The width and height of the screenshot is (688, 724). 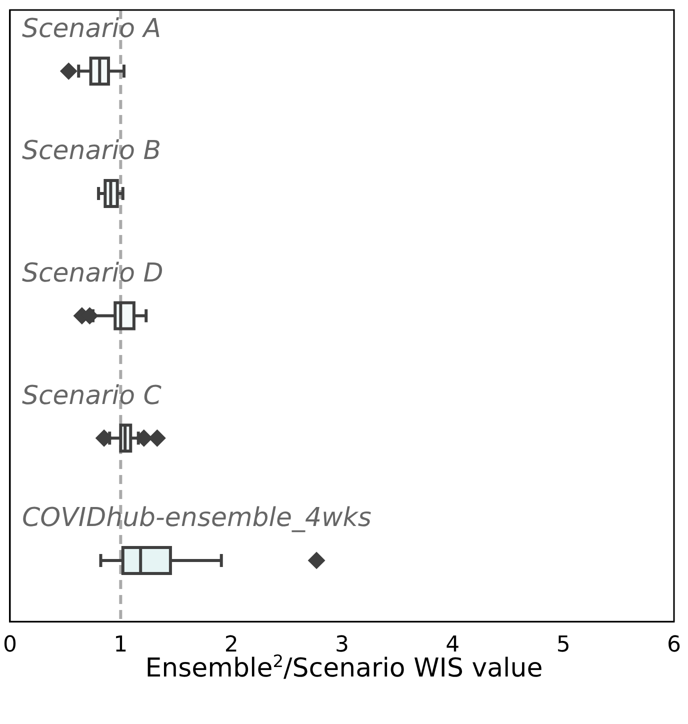 I want to click on x-tick-label: 6, so click(x=674, y=645).